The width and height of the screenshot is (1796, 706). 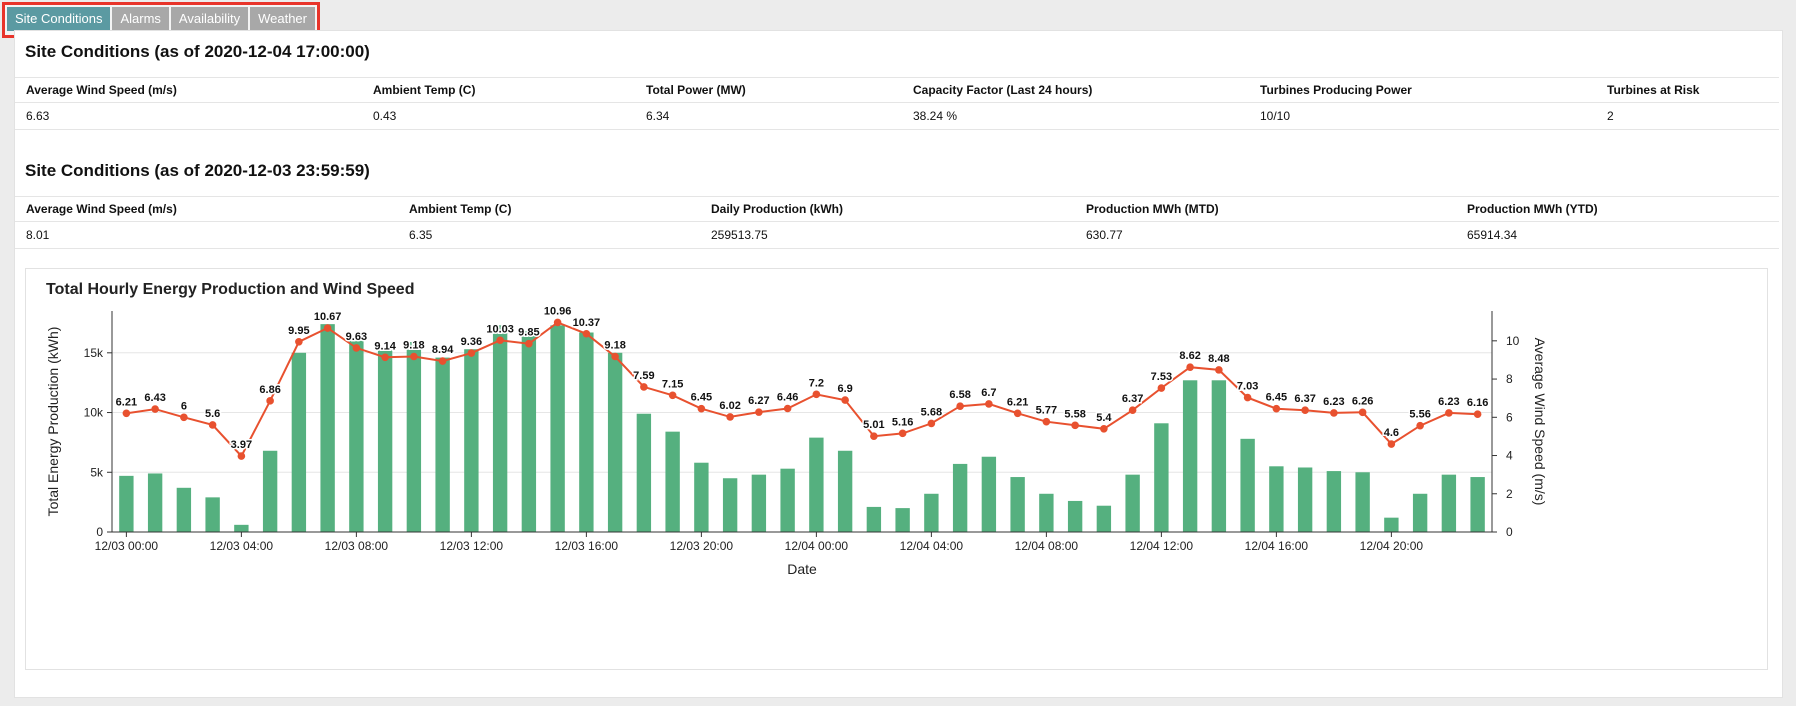 What do you see at coordinates (127, 546) in the screenshot?
I see `x-tick-label: 12/03 00:00` at bounding box center [127, 546].